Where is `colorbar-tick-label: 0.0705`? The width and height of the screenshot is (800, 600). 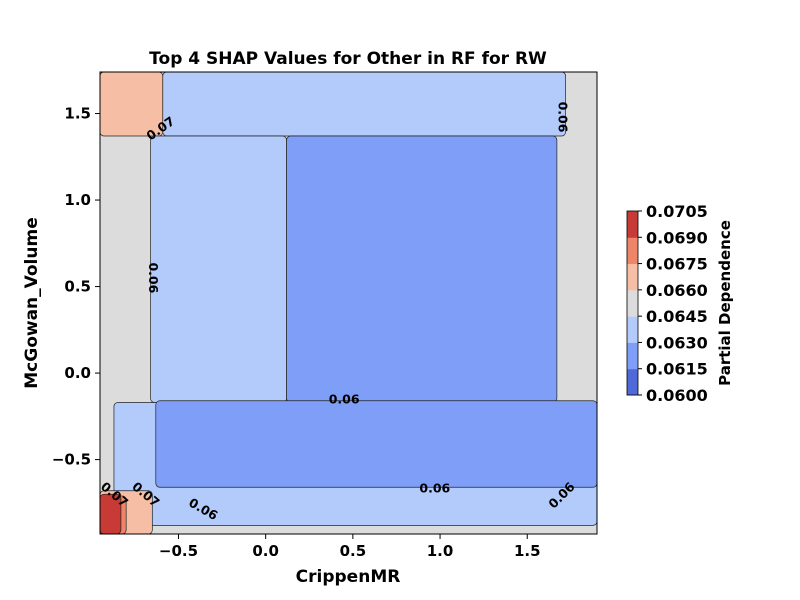 colorbar-tick-label: 0.0705 is located at coordinates (677, 211).